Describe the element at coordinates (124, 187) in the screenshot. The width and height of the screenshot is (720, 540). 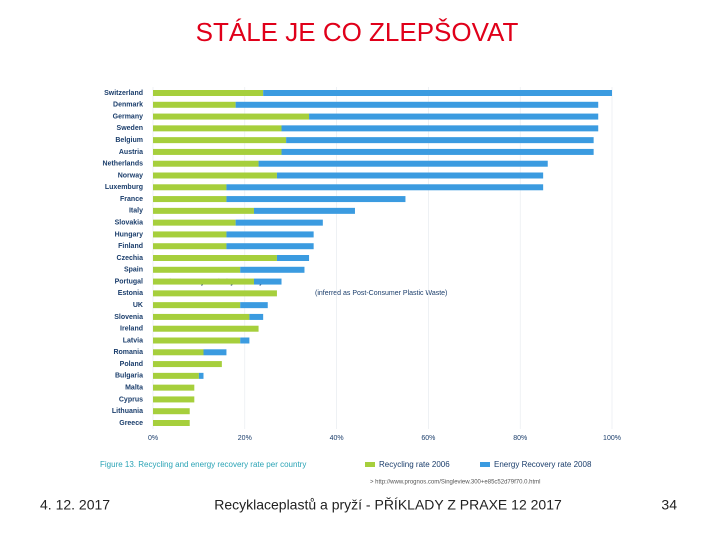
I see `y-tick-label: Luxemburg` at that location.